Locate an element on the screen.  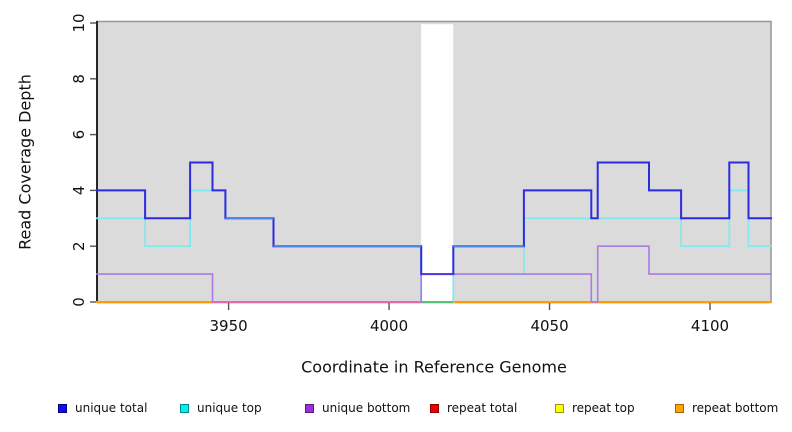
legend-item-repeat-total: repeat total is located at coordinates (473, 408).